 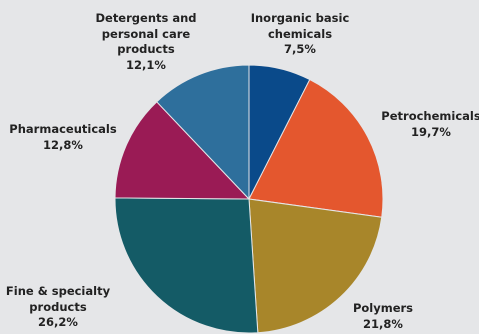 I want to click on pie-slice-fine-specialty-products, so click(x=186, y=265).